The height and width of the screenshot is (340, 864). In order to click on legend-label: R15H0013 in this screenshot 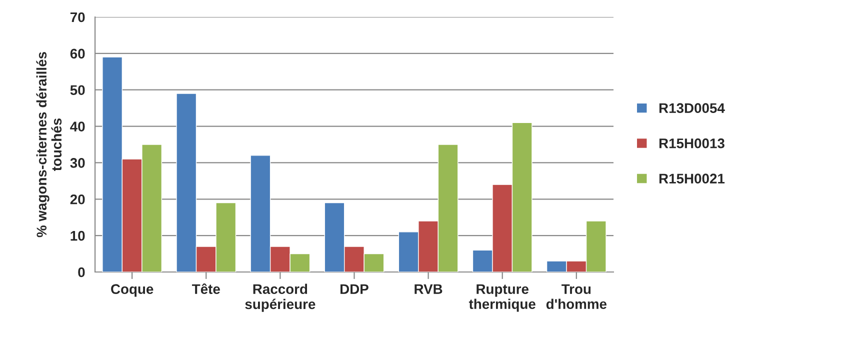, I will do `click(691, 143)`.